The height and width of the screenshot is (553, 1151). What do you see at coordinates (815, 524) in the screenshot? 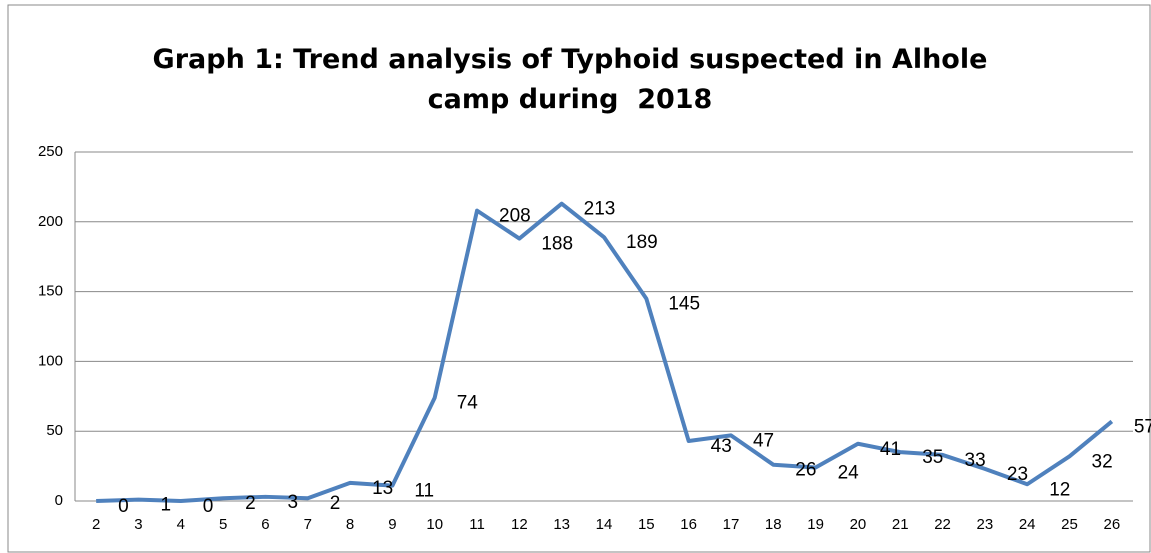
I see `x-tick-label: 19` at bounding box center [815, 524].